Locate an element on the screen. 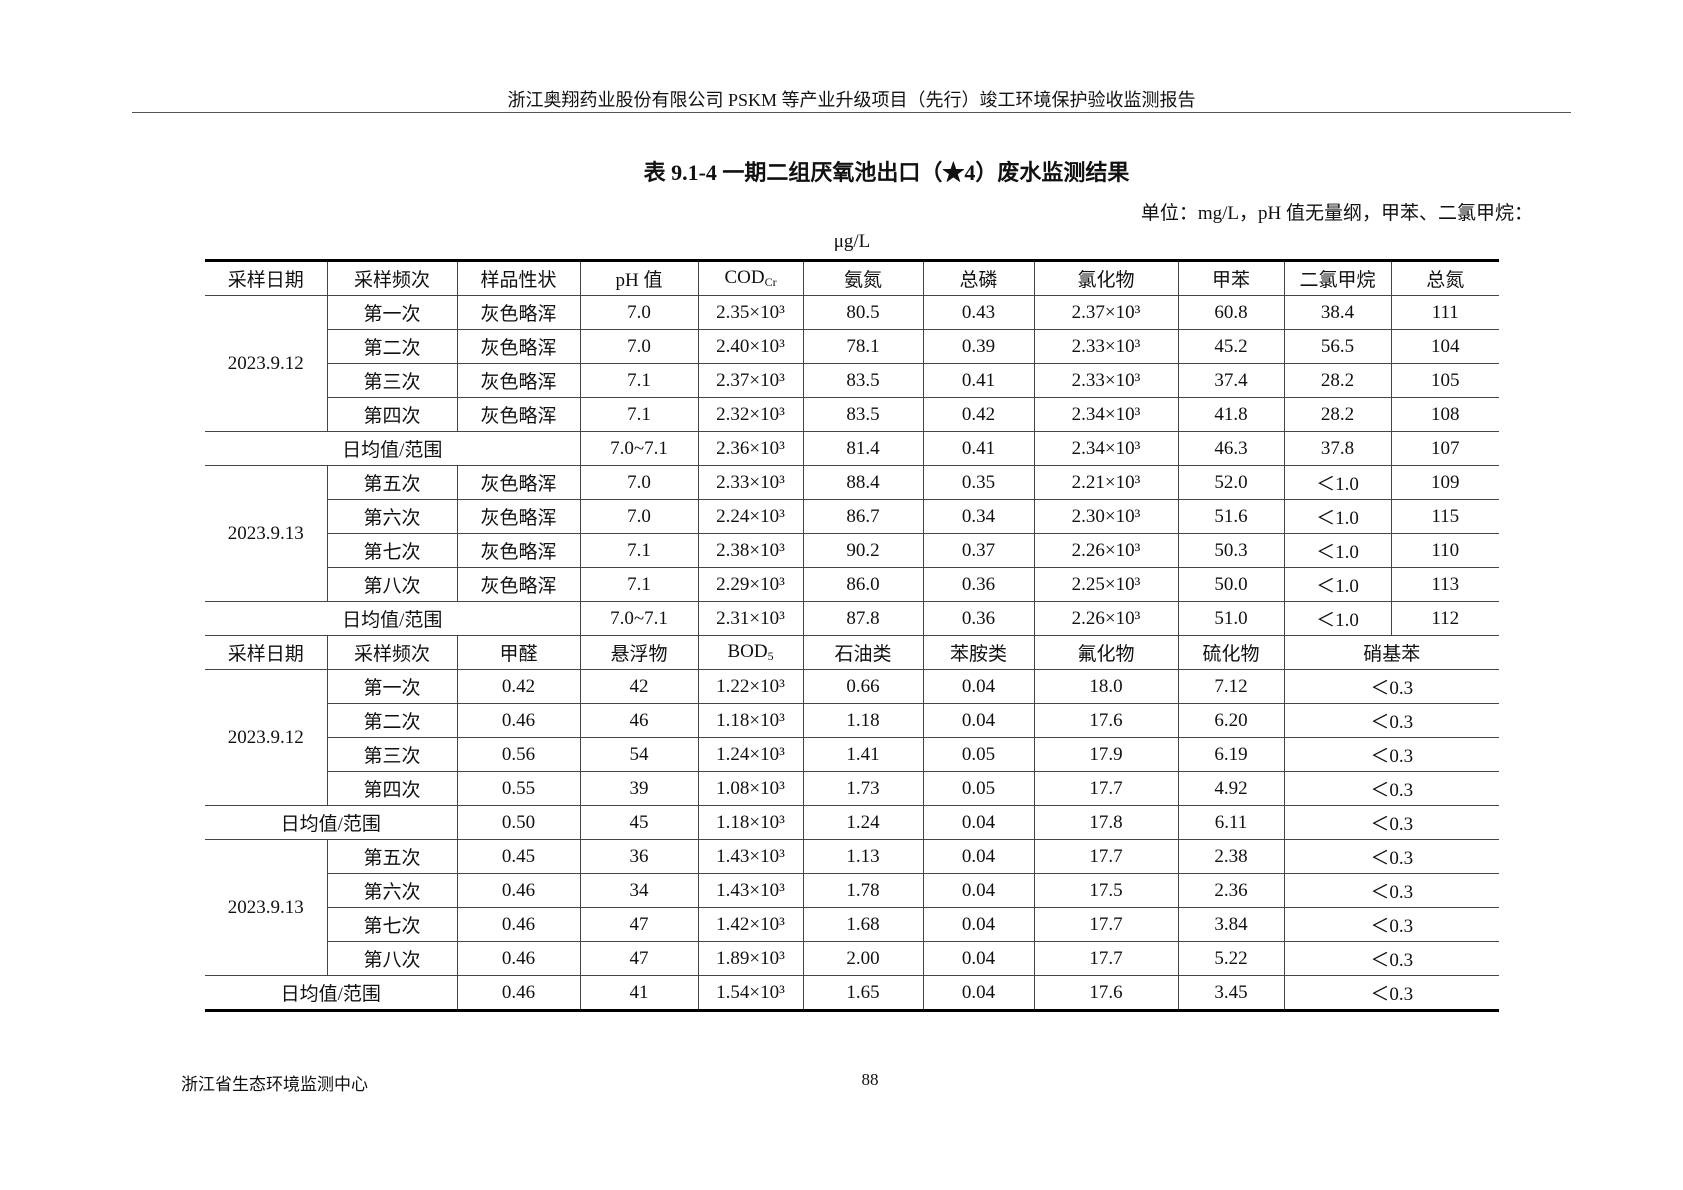  value-cell: 45.2 is located at coordinates (1231, 346).